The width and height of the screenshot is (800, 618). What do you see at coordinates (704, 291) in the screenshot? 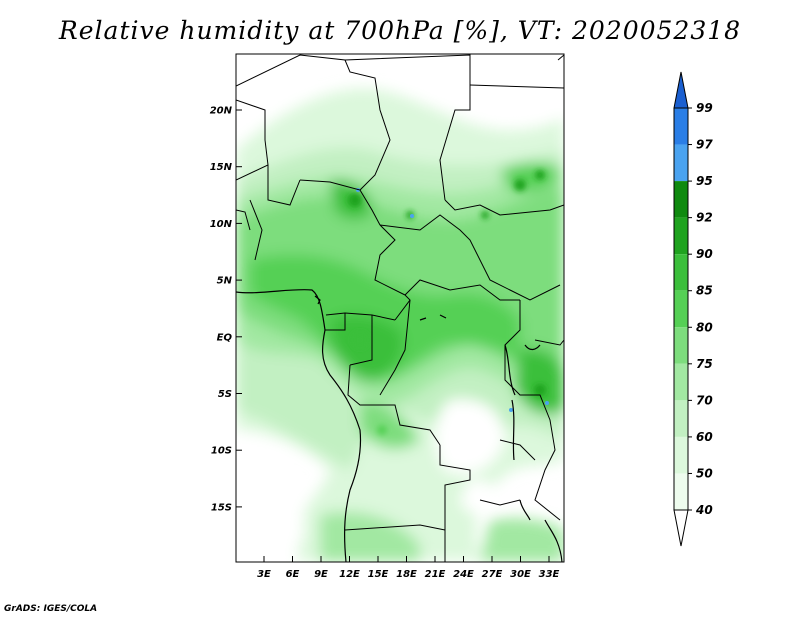
I see `colorbar-label: 85` at bounding box center [704, 291].